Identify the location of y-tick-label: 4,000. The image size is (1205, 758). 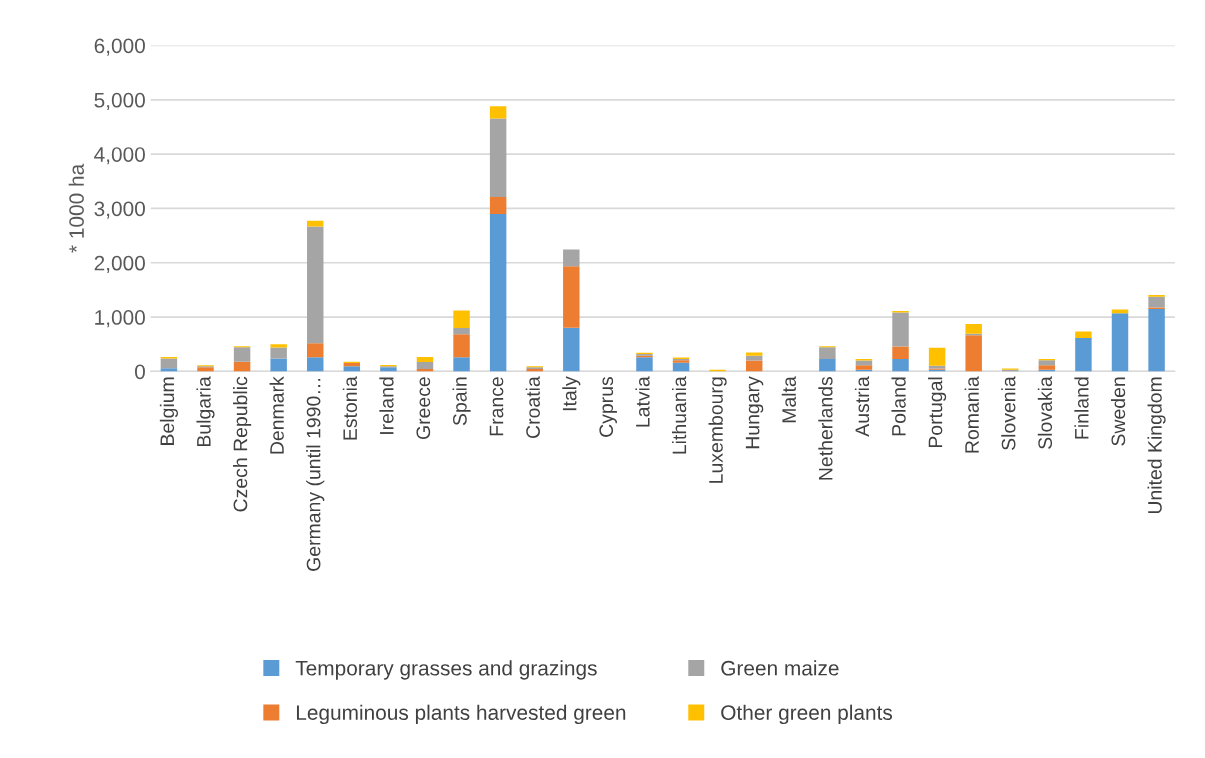
(119, 156).